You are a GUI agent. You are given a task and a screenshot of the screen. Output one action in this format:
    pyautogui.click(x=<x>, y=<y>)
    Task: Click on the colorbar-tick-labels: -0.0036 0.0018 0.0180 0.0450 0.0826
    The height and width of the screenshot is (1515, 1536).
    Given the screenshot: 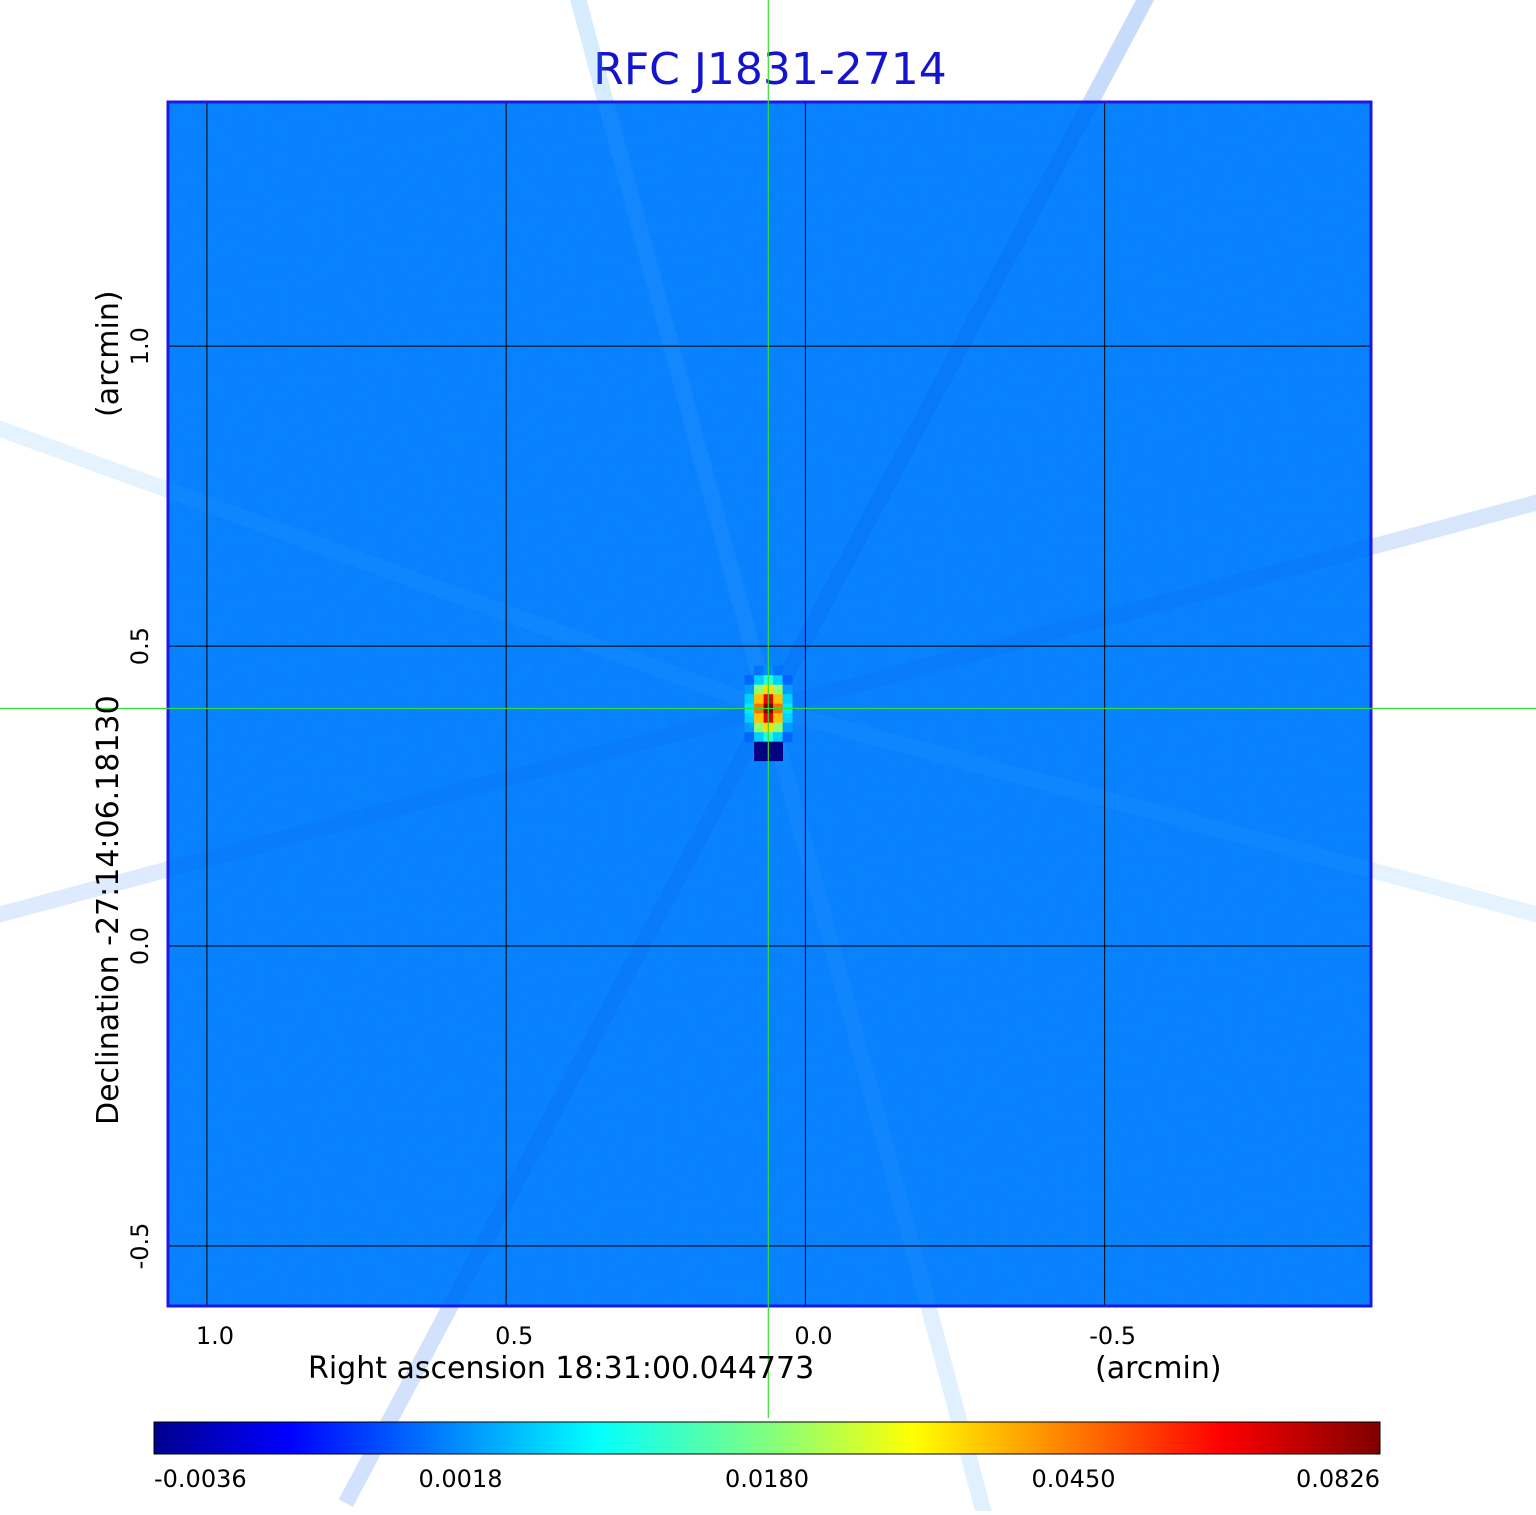 What is the action you would take?
    pyautogui.click(x=767, y=1479)
    